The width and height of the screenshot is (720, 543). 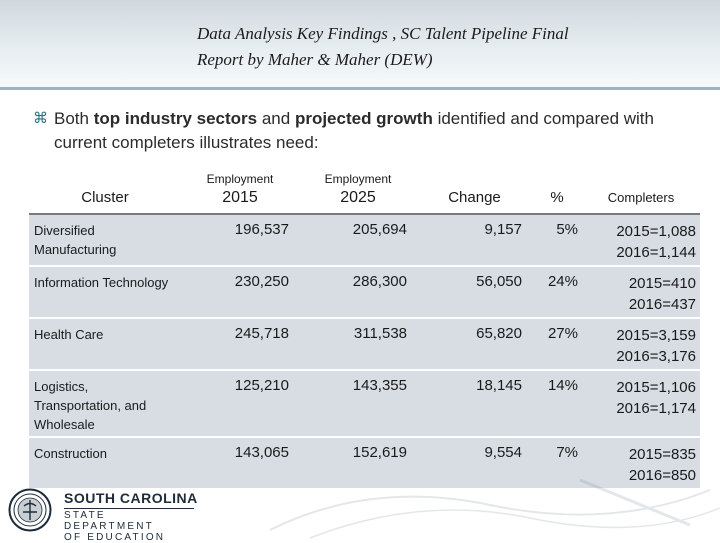 I want to click on cell-change: 56,050, so click(x=474, y=292).